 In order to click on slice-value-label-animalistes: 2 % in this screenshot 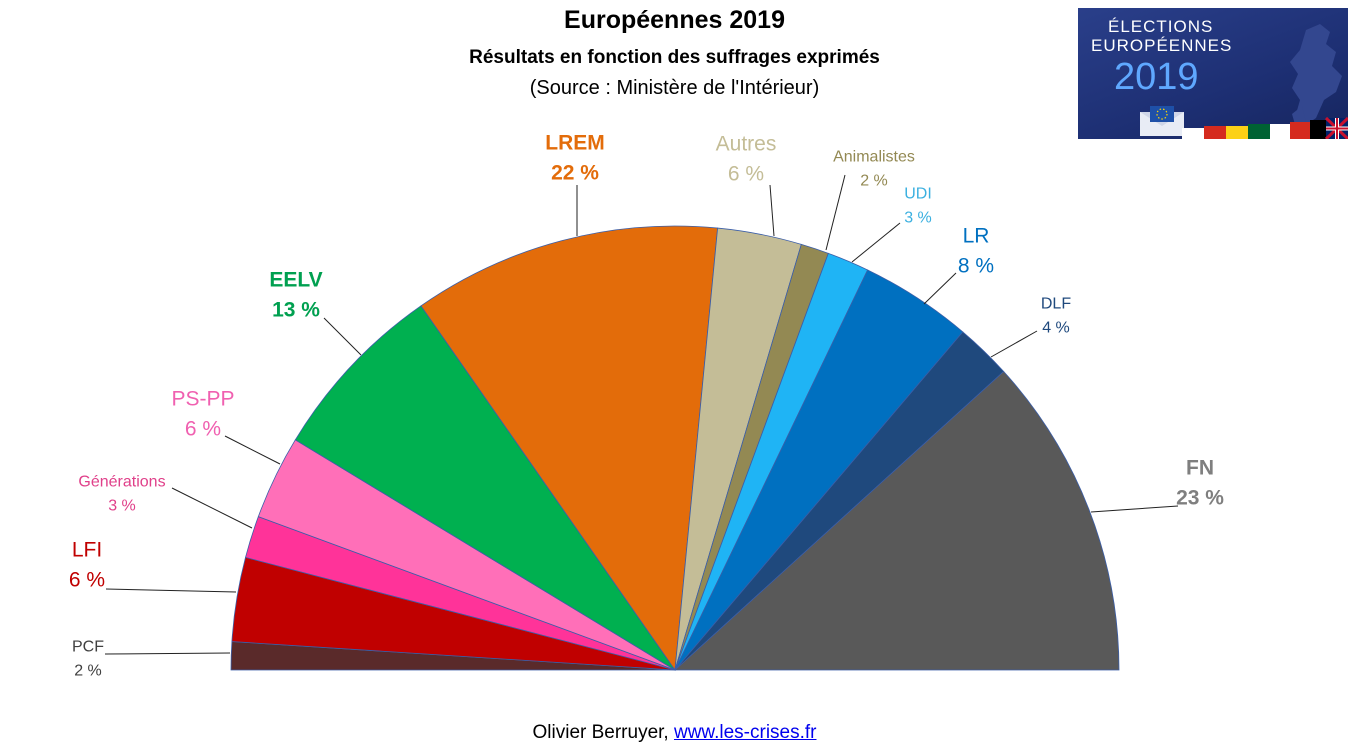, I will do `click(874, 180)`.